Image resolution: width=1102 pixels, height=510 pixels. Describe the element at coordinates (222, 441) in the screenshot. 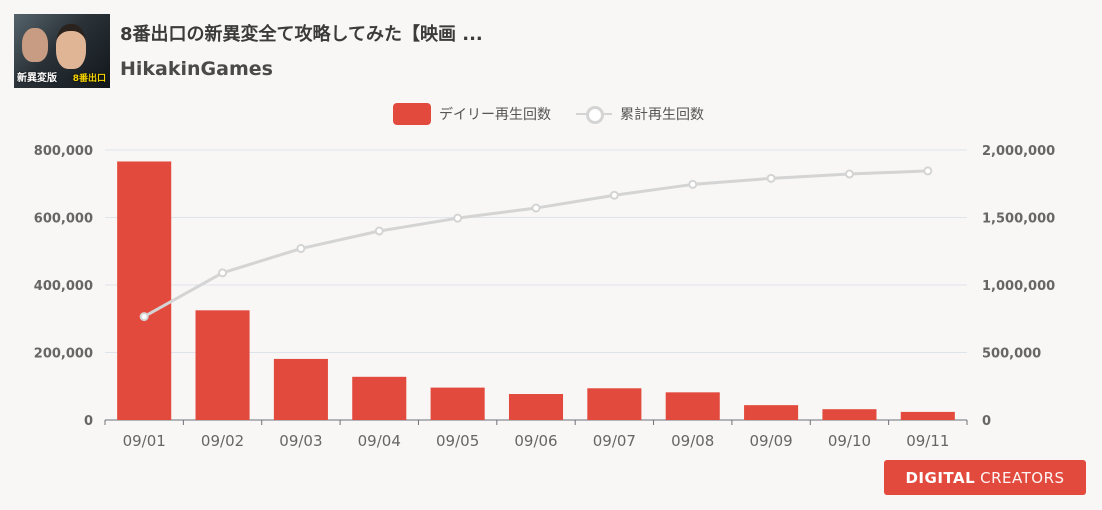

I see `x-tick-label: 09/02` at that location.